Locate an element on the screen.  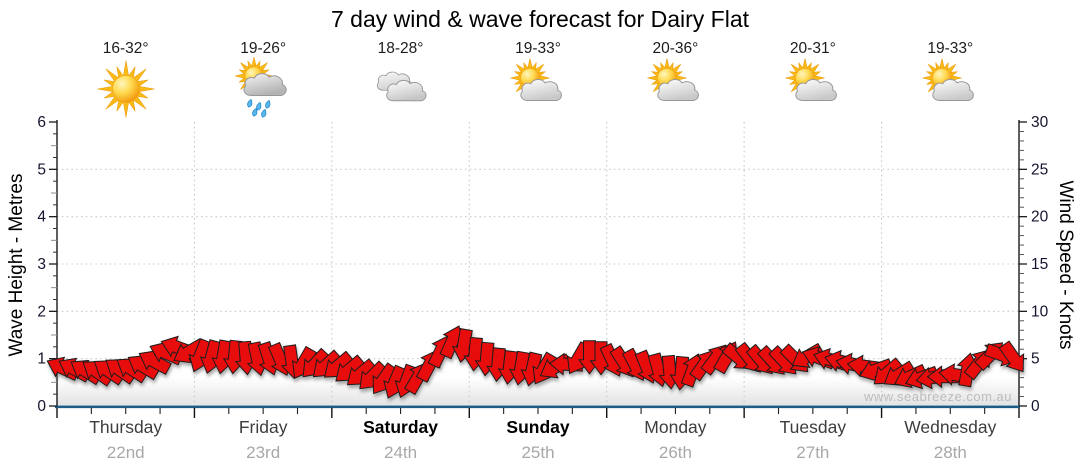
watermark-text: www.seabreeze.com.au is located at coordinates (937, 396).